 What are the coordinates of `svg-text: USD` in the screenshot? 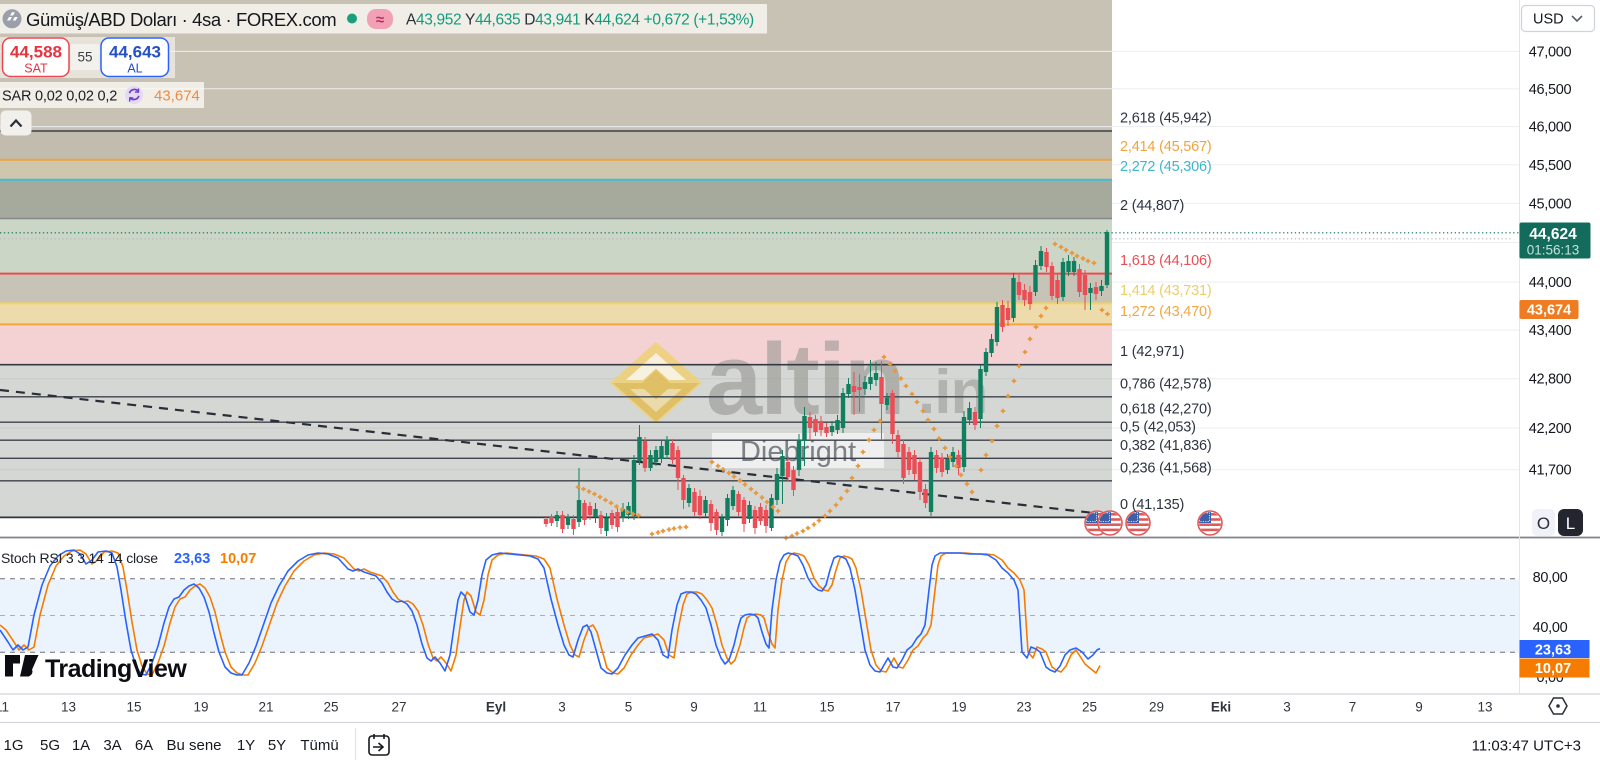 It's located at (1548, 20).